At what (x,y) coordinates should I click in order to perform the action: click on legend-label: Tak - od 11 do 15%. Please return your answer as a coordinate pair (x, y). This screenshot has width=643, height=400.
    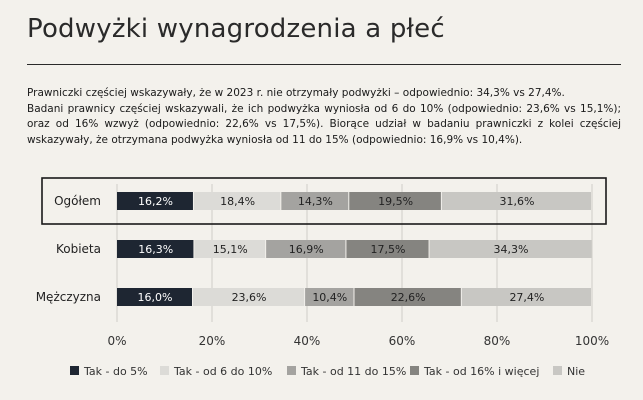
    Looking at the image, I should click on (353, 371).